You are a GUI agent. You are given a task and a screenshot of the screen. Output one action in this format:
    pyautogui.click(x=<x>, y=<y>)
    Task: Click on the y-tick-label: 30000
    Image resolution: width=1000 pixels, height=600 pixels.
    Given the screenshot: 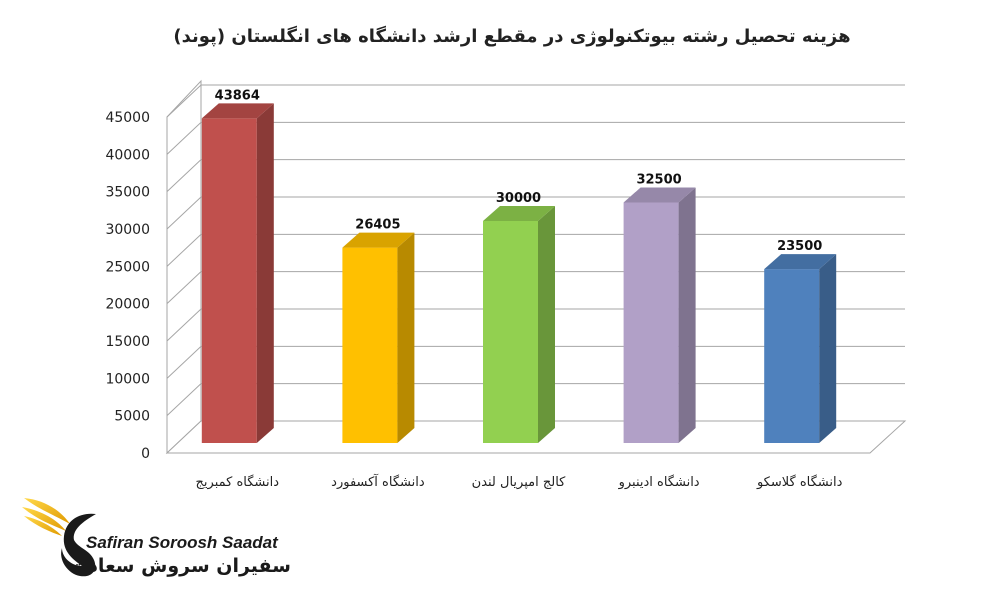 What is the action you would take?
    pyautogui.click(x=127, y=230)
    